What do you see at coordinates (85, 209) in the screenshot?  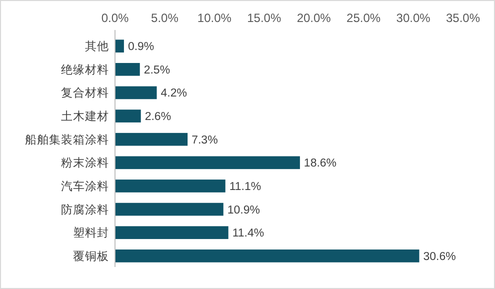 I see `y-tick-label: 防腐涂料` at bounding box center [85, 209].